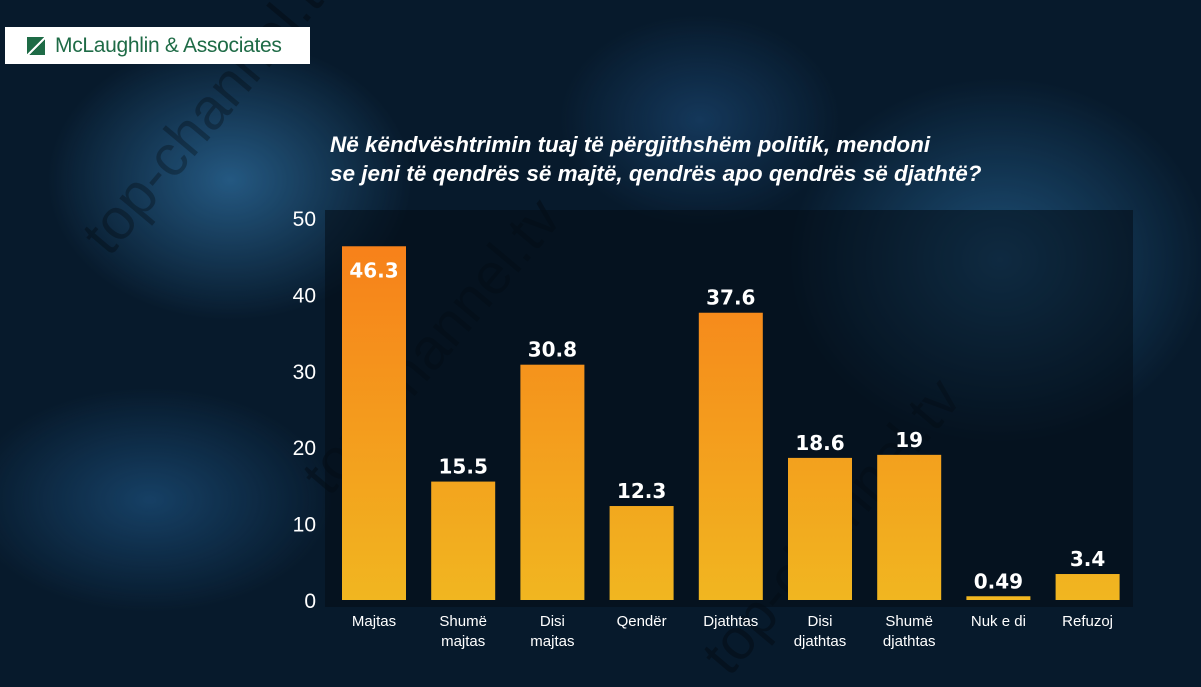 This screenshot has width=1201, height=687. What do you see at coordinates (304, 525) in the screenshot?
I see `y-tick-label: 10` at bounding box center [304, 525].